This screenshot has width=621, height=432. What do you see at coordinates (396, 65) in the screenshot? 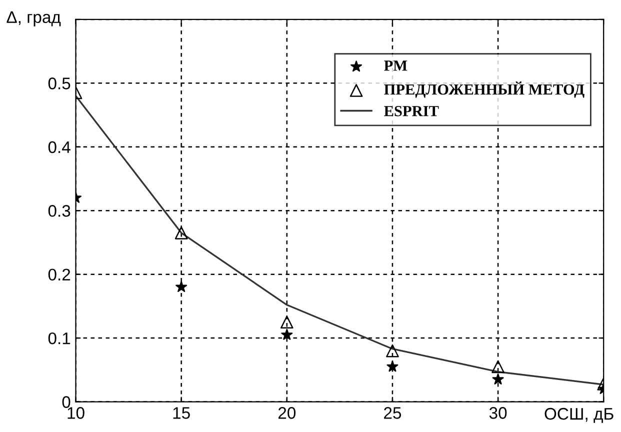
I see `legend-label: PM` at bounding box center [396, 65].